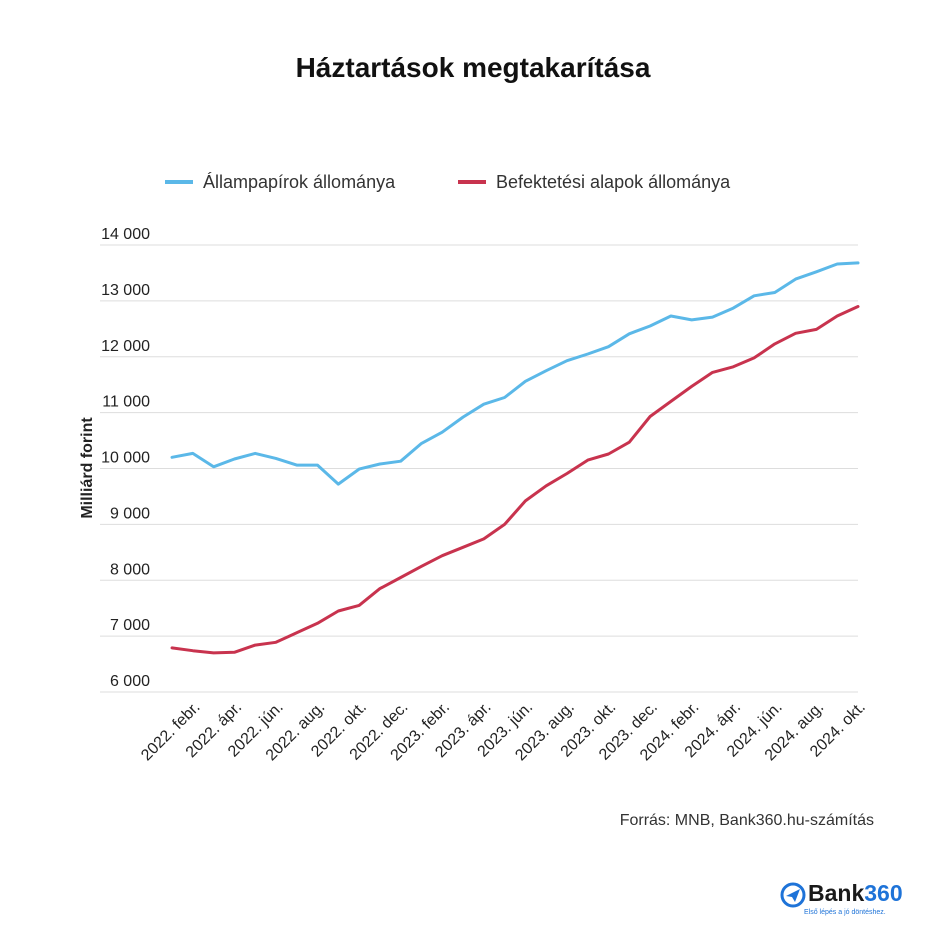 Image resolution: width=946 pixels, height=944 pixels. I want to click on y-tick-label: 14 000, so click(125, 234).